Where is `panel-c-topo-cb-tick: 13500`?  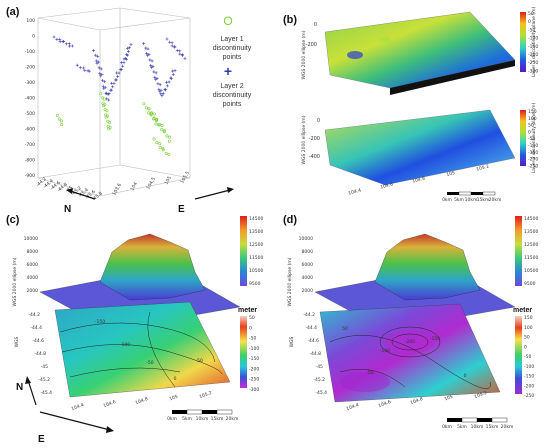
panel-c-topo-cb-tick: 13500 is located at coordinates (256, 232).